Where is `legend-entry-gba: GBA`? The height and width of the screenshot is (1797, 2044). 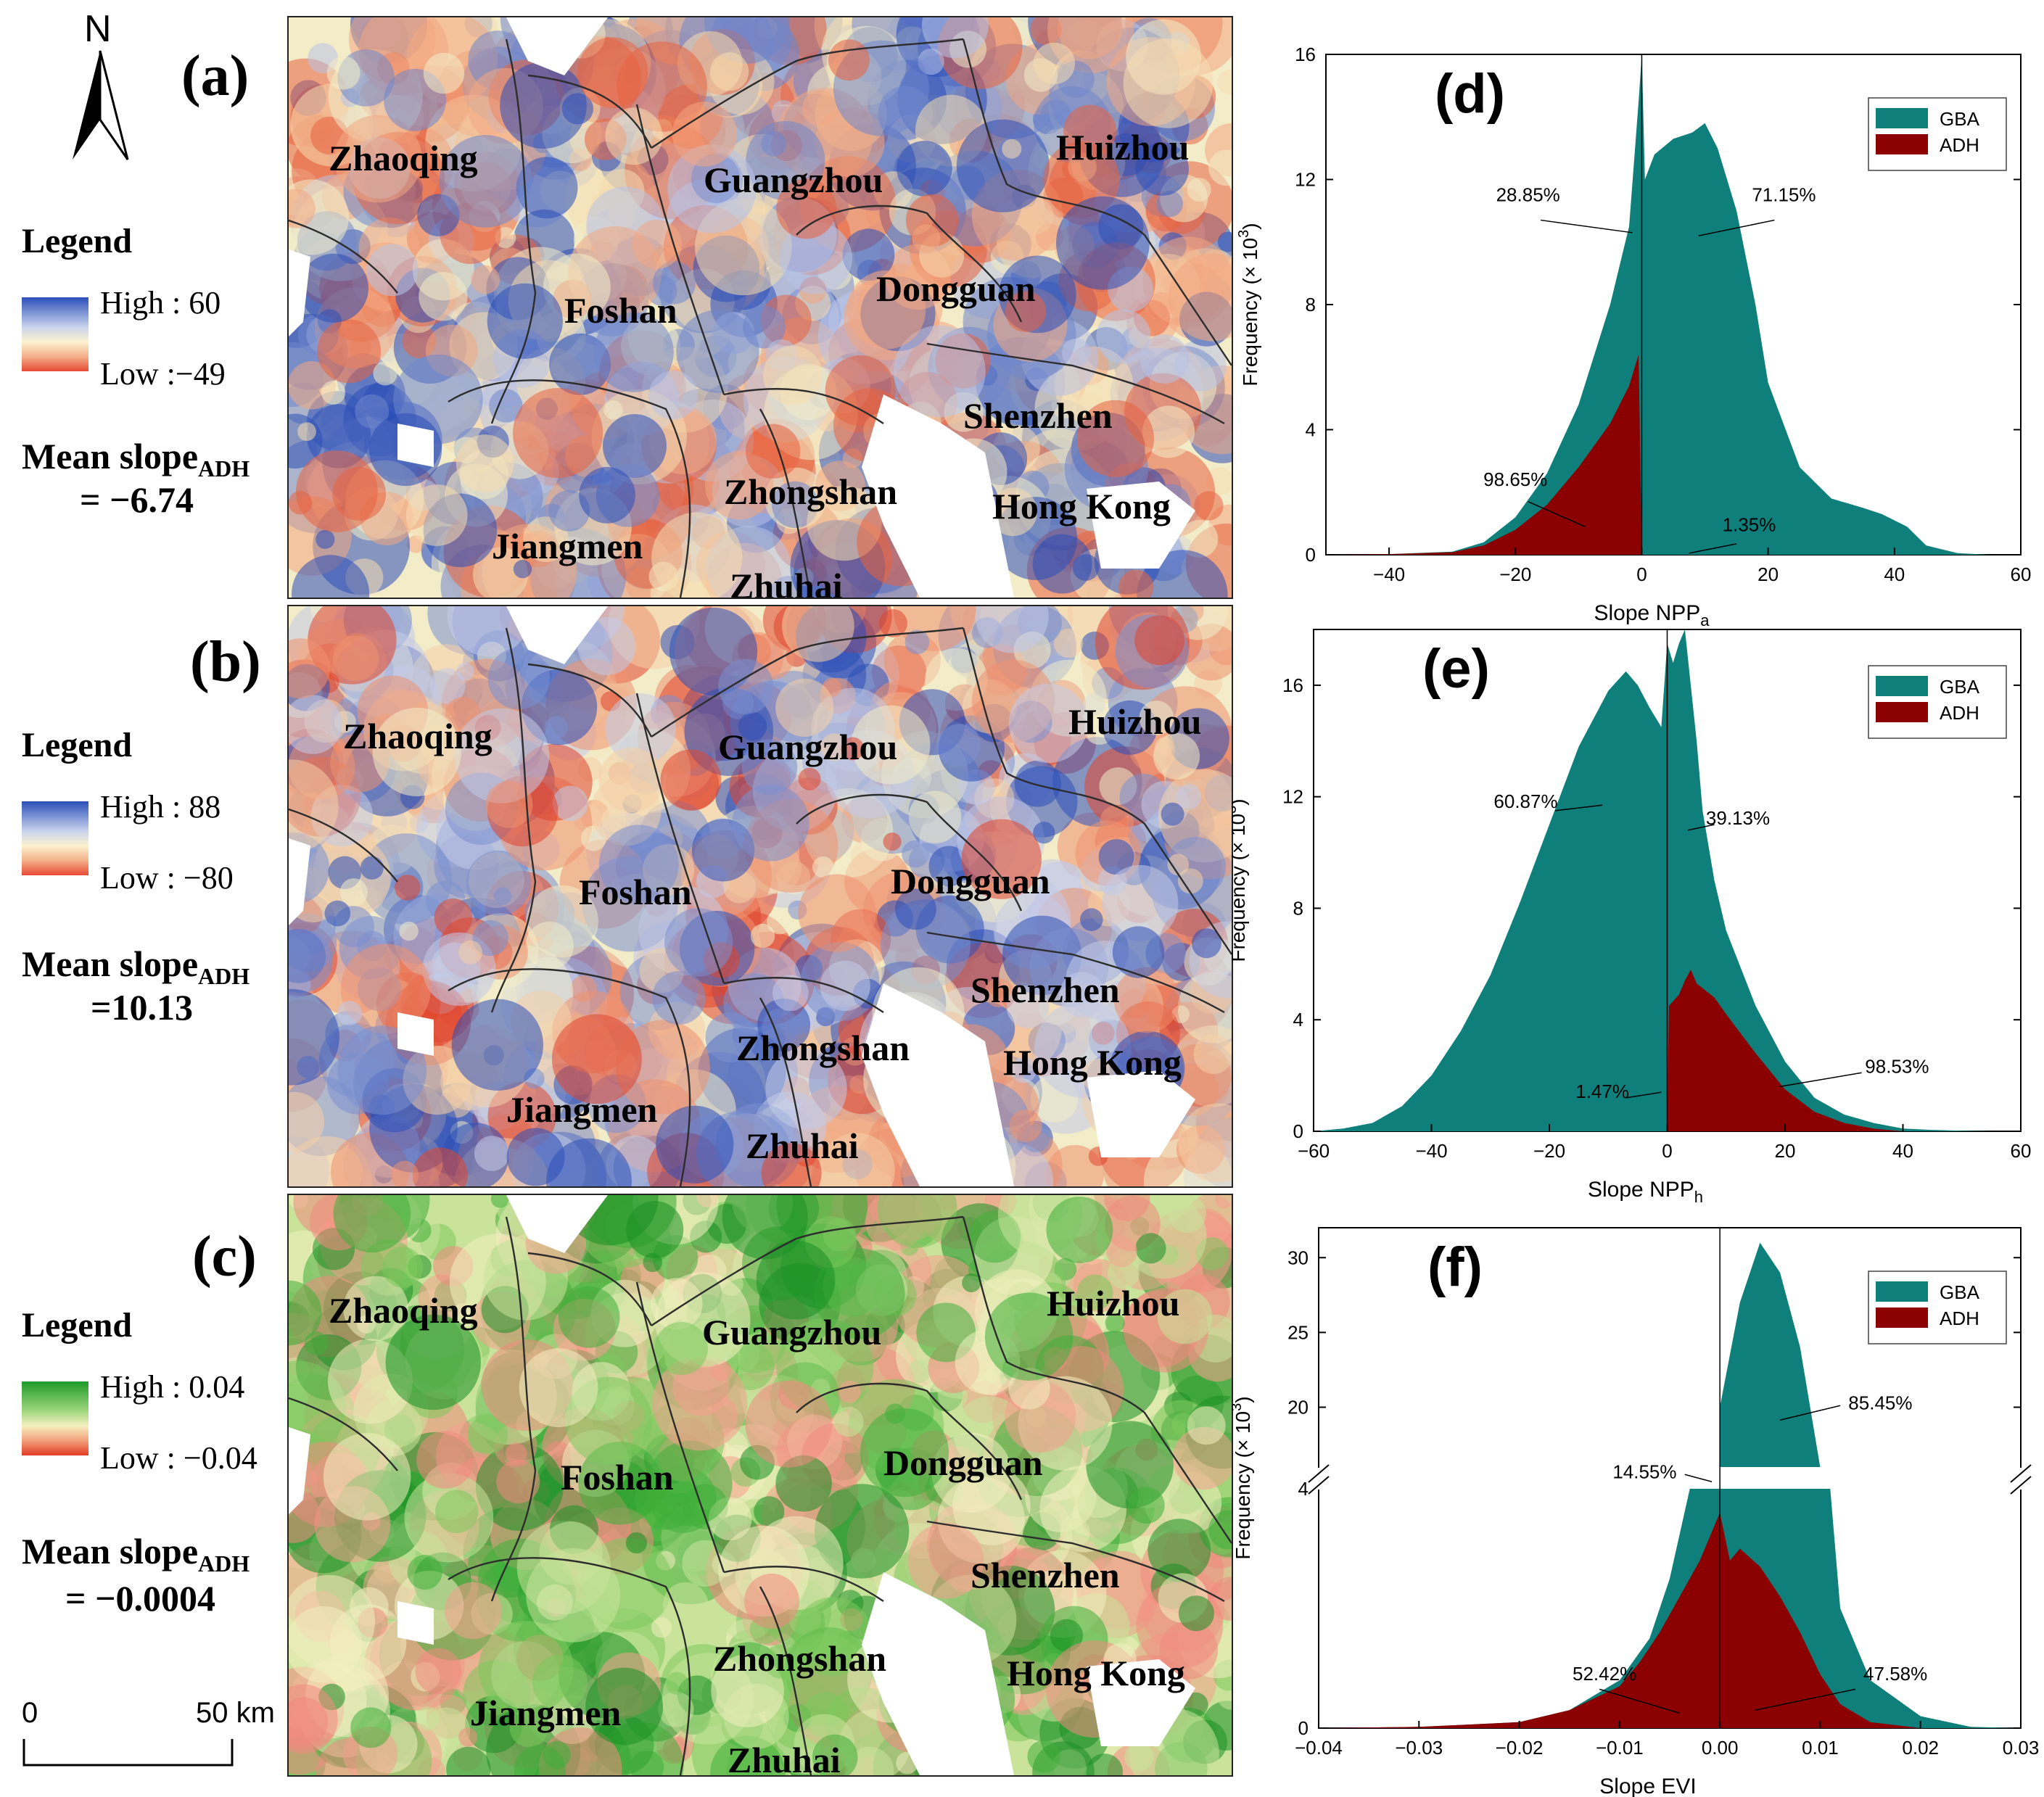
legend-entry-gba: GBA is located at coordinates (1960, 1292).